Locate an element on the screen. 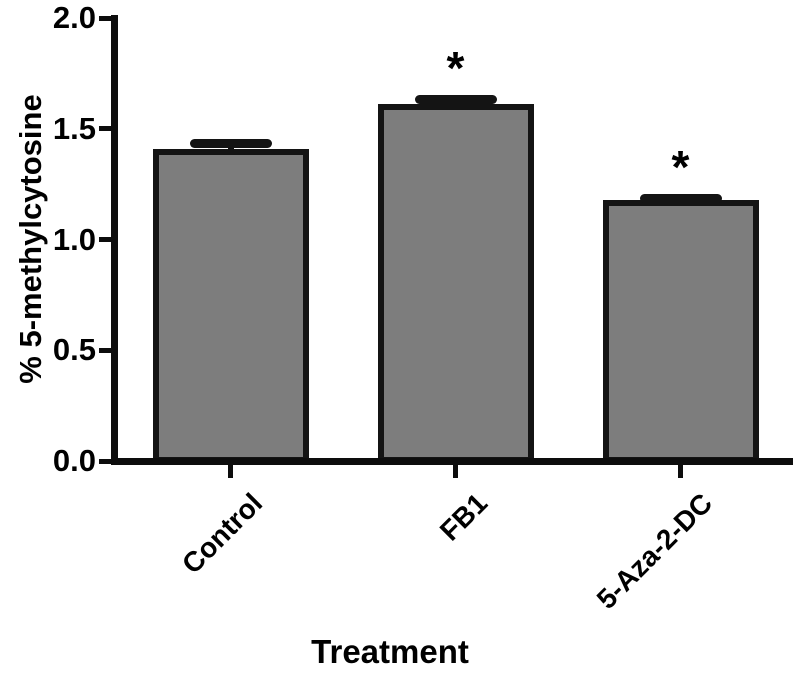 The width and height of the screenshot is (800, 689). y-tick-label: 0.0 is located at coordinates (74, 460).